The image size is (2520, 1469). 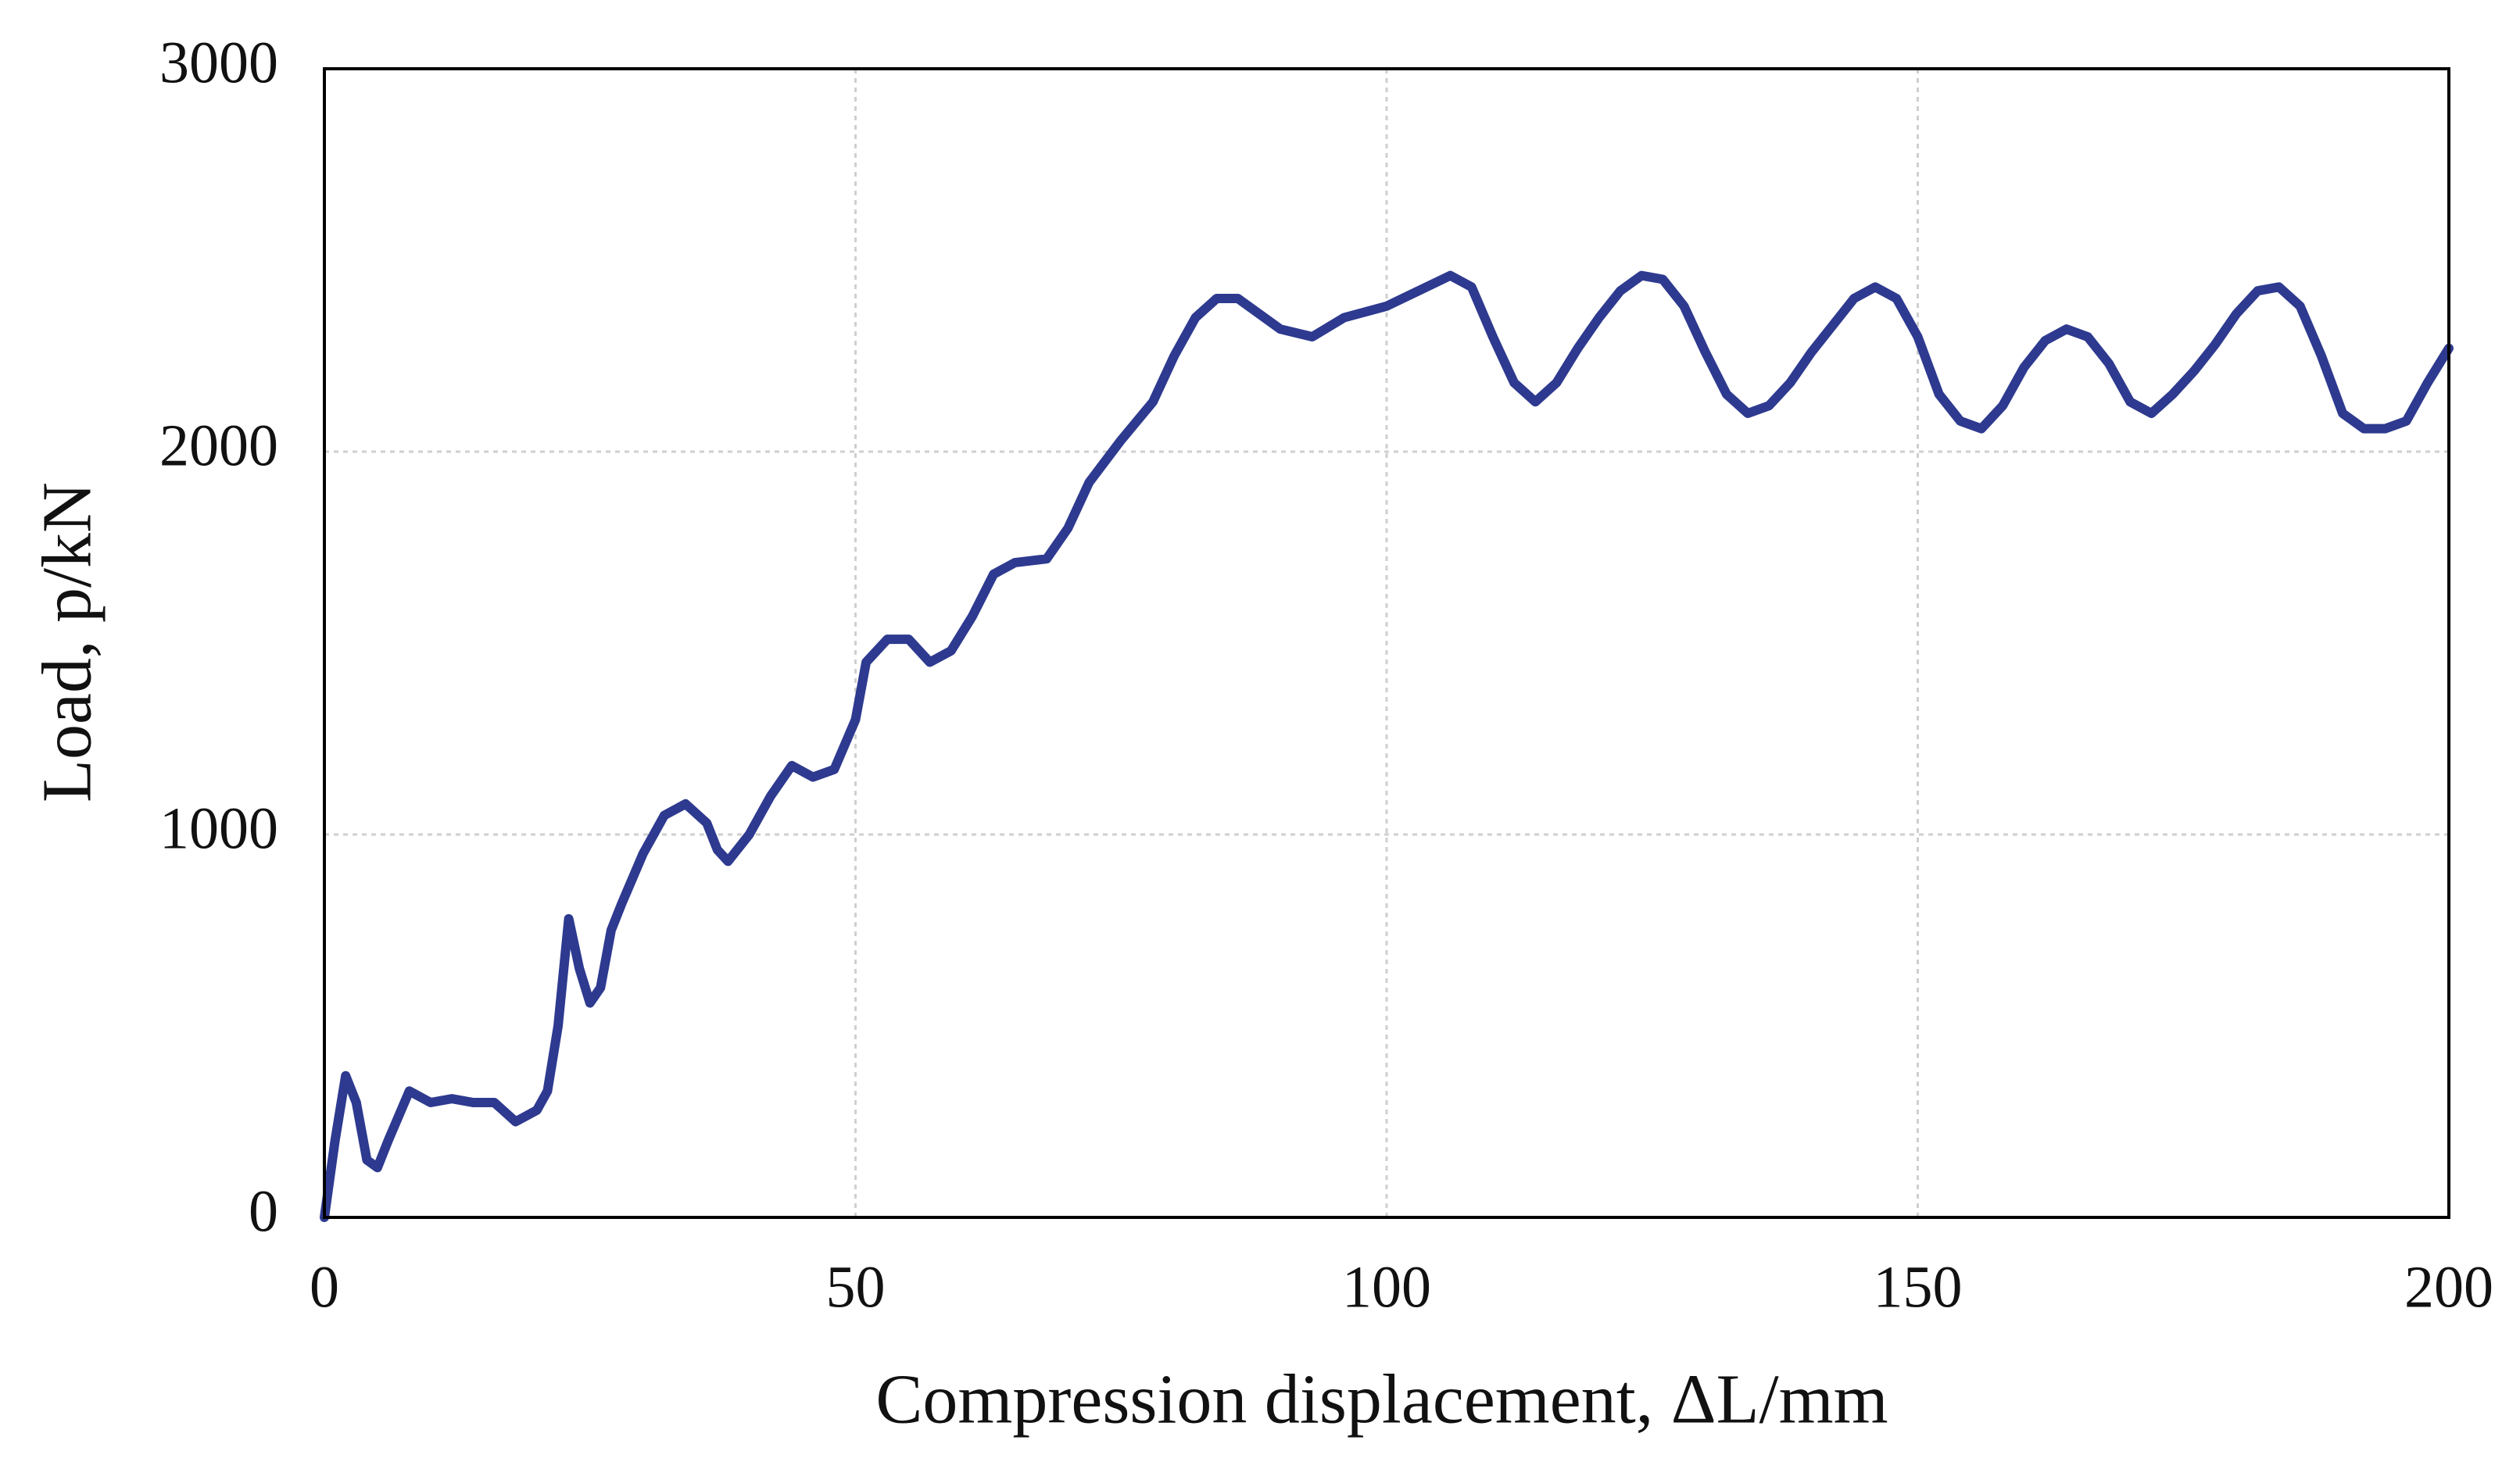 I want to click on x-tick-label: 50, so click(x=856, y=1287).